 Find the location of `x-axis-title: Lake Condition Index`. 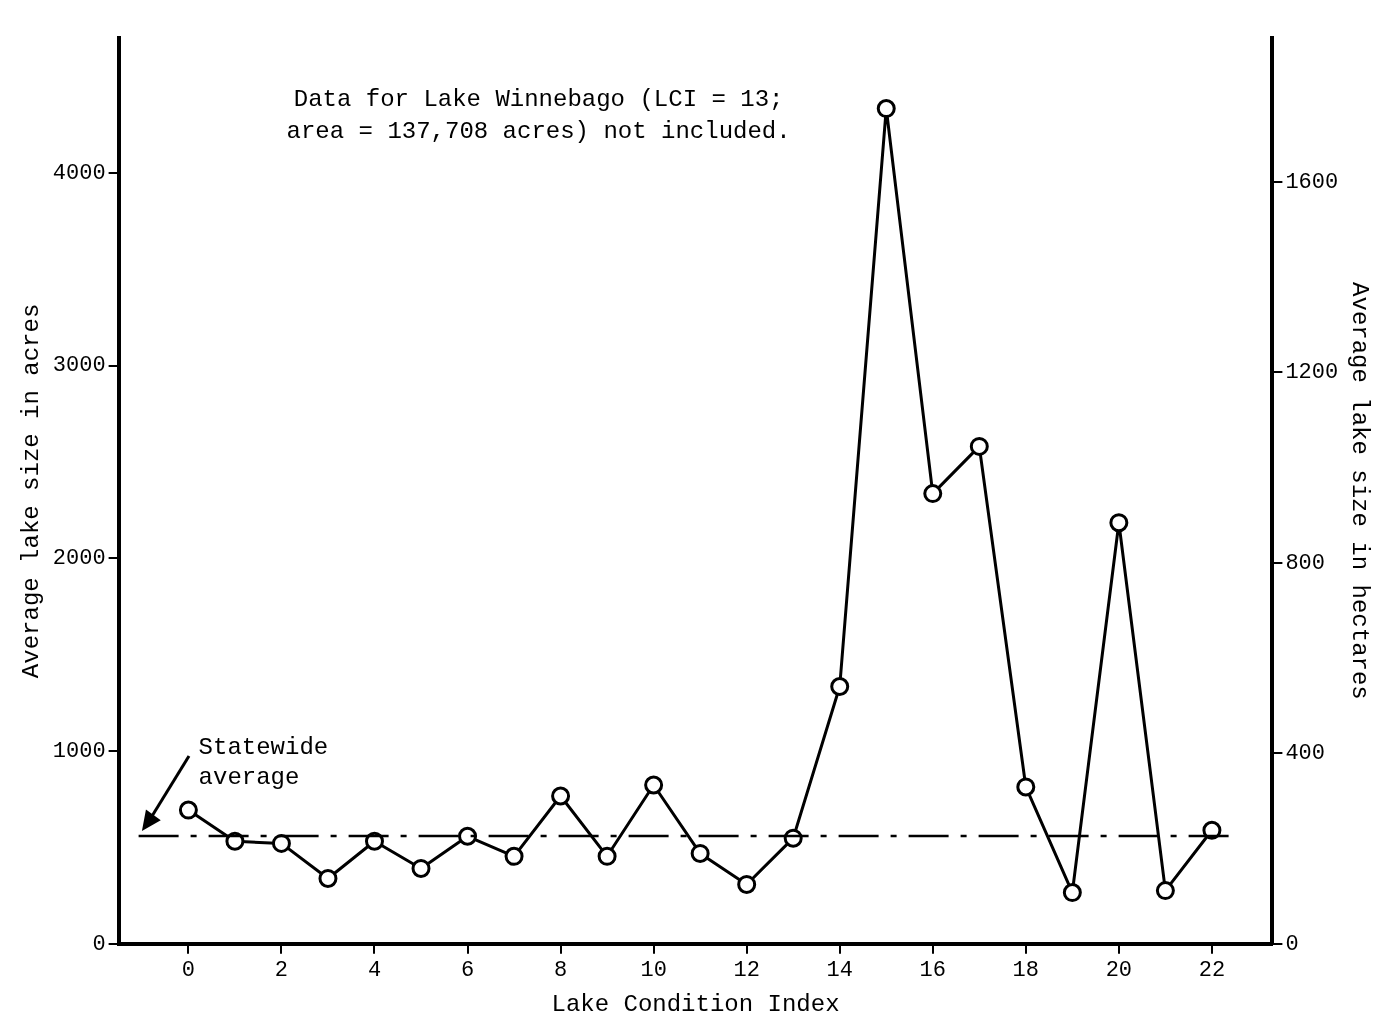

x-axis-title: Lake Condition Index is located at coordinates (695, 1004).